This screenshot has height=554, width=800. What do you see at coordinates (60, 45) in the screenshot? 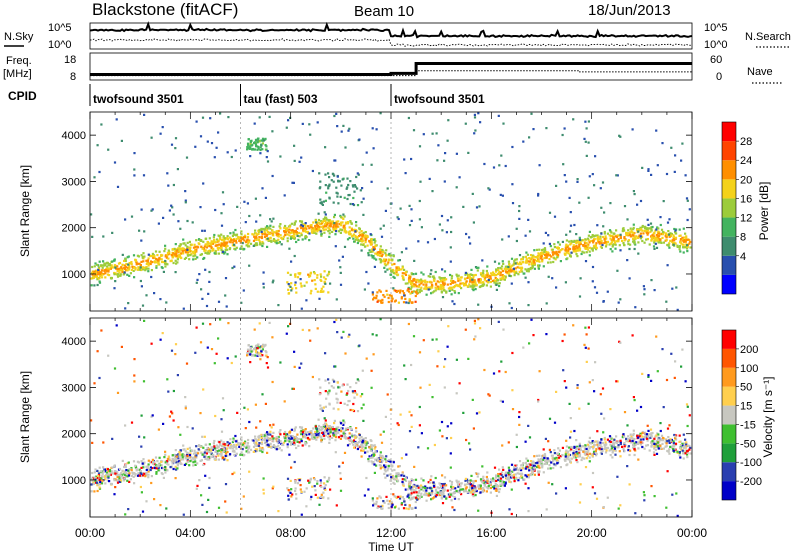
I see `noise-tick-bottom-left: 10^0` at bounding box center [60, 45].